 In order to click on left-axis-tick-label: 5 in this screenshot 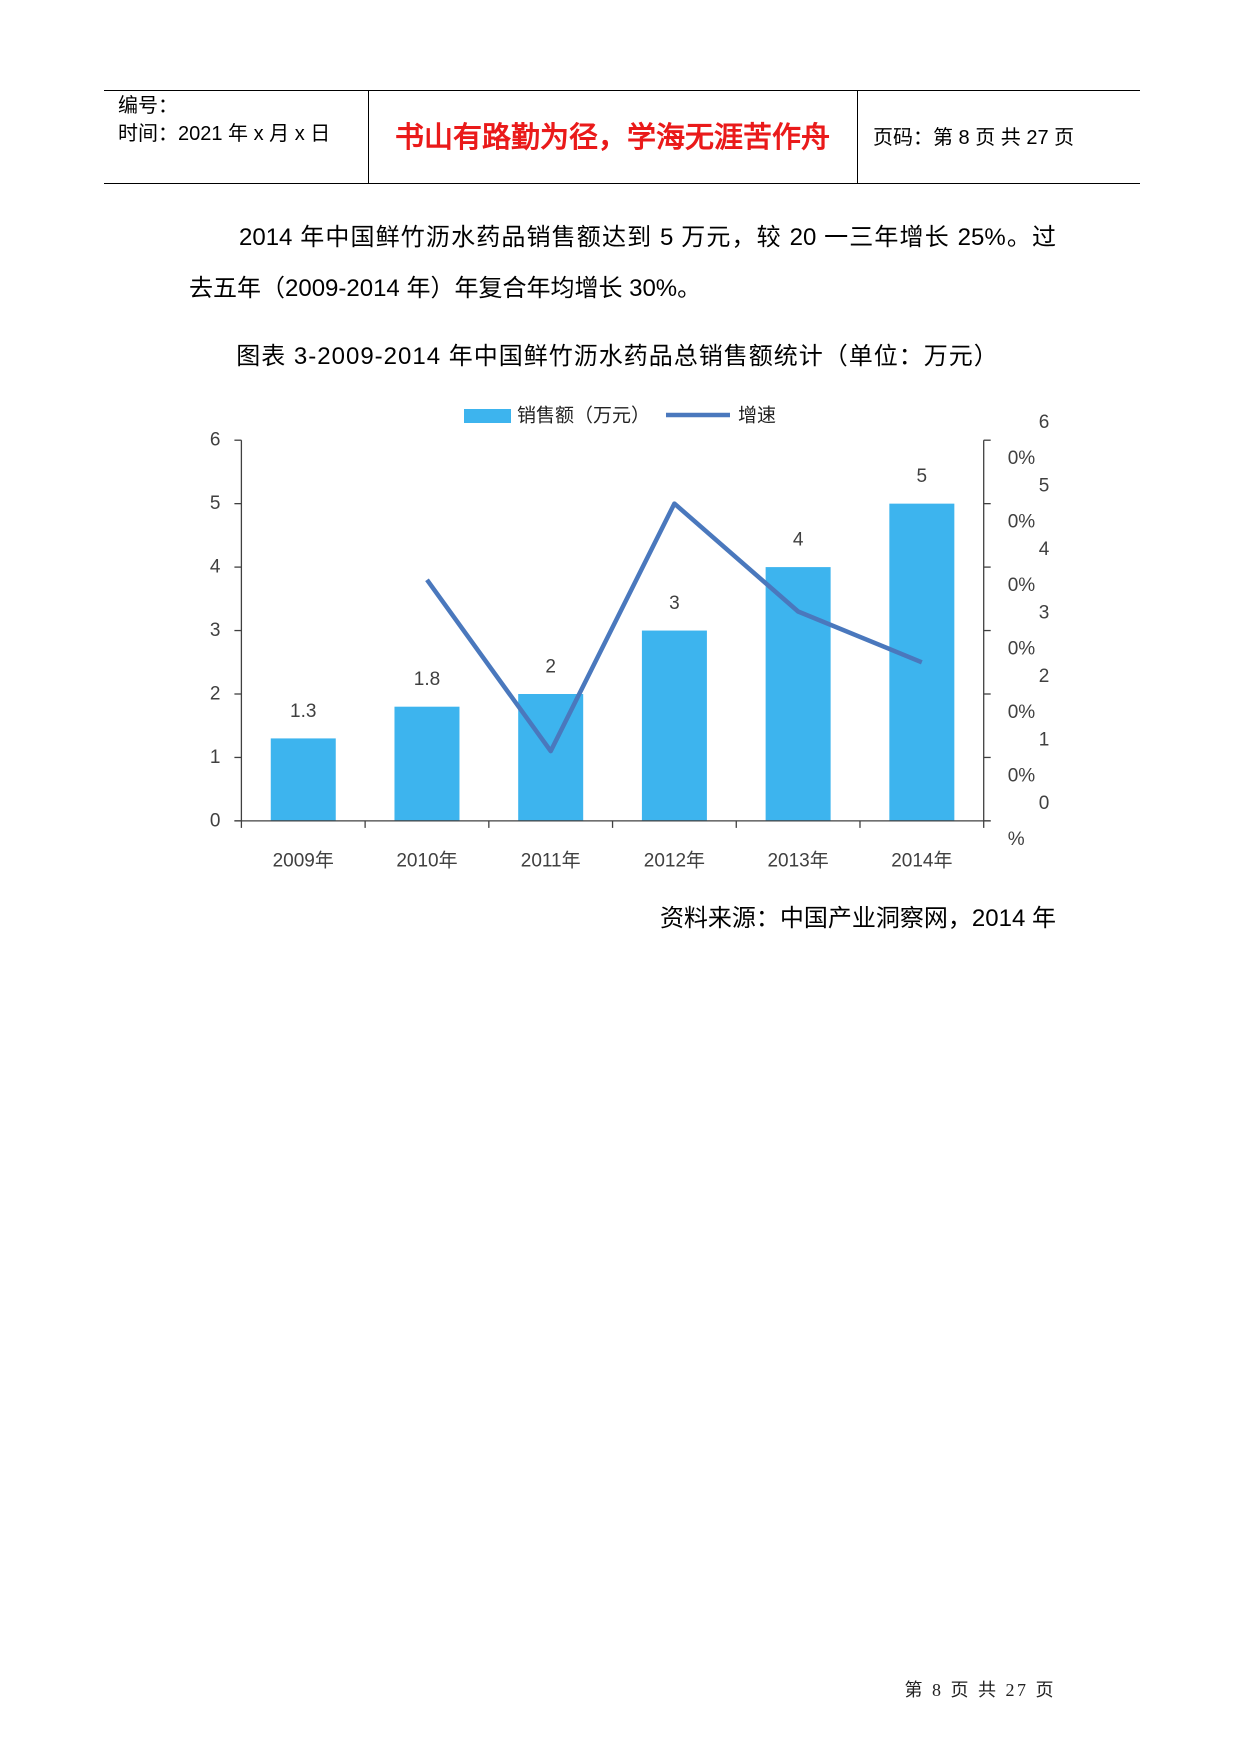, I will do `click(215, 503)`.